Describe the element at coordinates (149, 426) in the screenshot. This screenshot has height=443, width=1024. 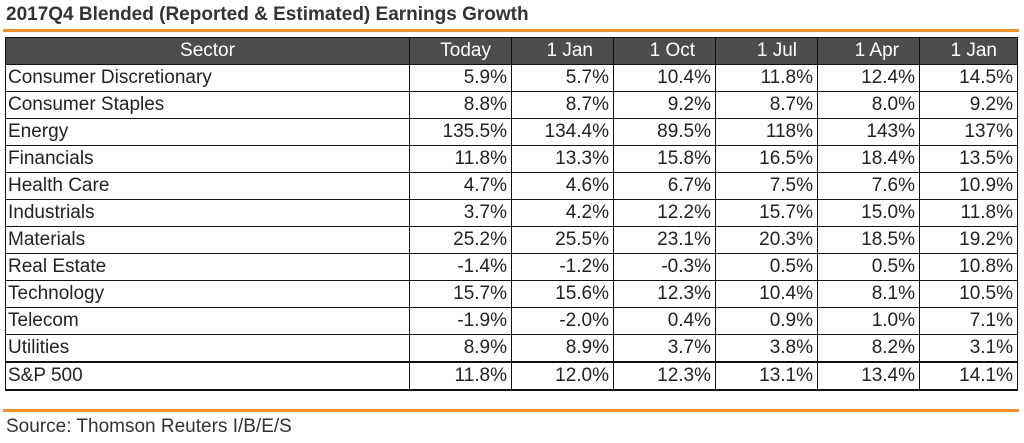
I see `source-note: Source: Thomson Reuters I/B/E/S` at that location.